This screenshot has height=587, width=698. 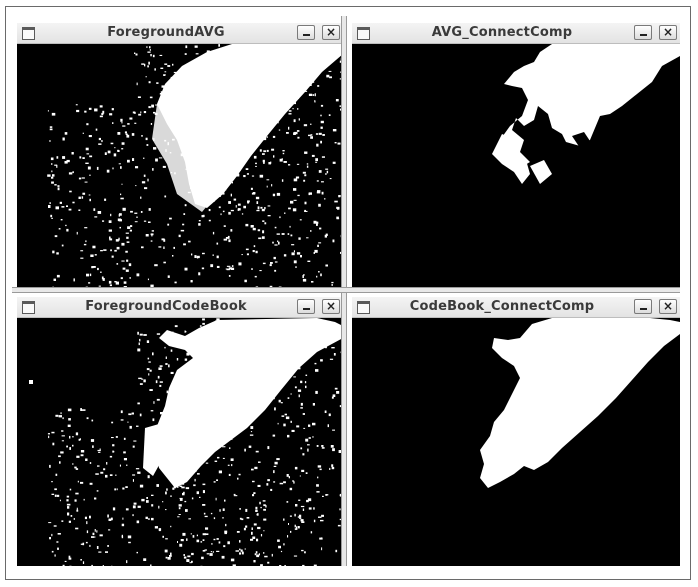 What do you see at coordinates (346, 290) in the screenshot?
I see `horizontal-splitter` at bounding box center [346, 290].